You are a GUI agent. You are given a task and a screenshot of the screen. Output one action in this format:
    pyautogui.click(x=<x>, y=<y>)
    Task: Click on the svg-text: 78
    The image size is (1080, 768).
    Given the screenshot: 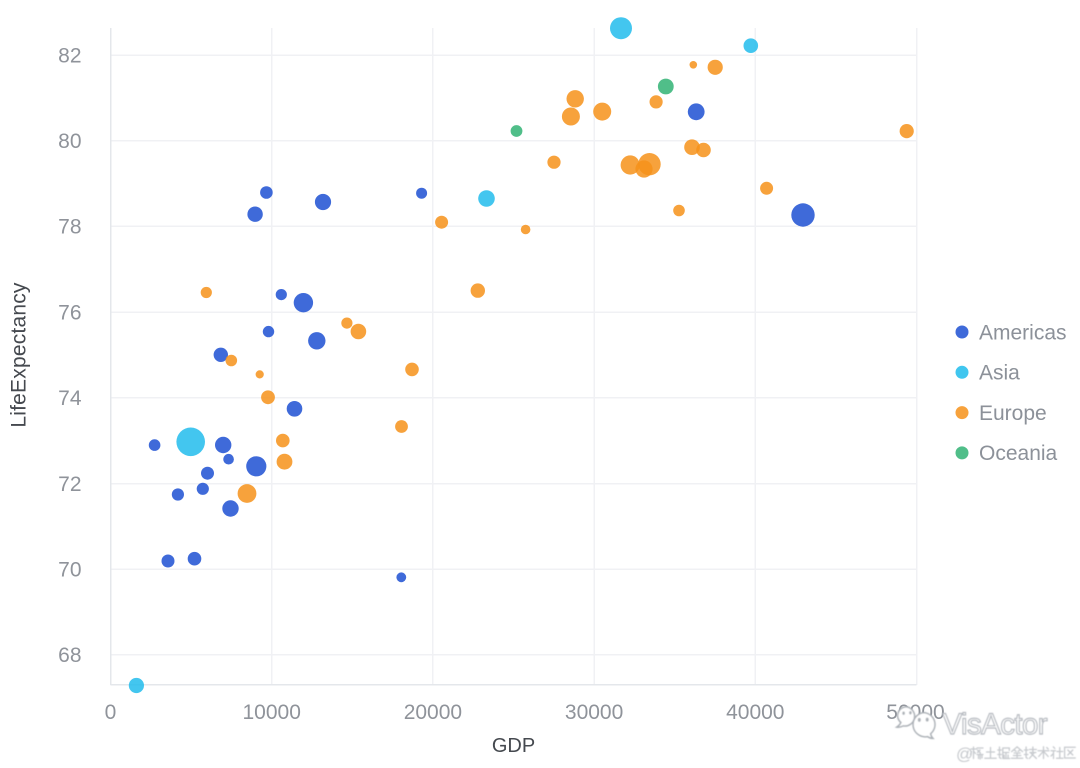 What is the action you would take?
    pyautogui.click(x=69, y=227)
    